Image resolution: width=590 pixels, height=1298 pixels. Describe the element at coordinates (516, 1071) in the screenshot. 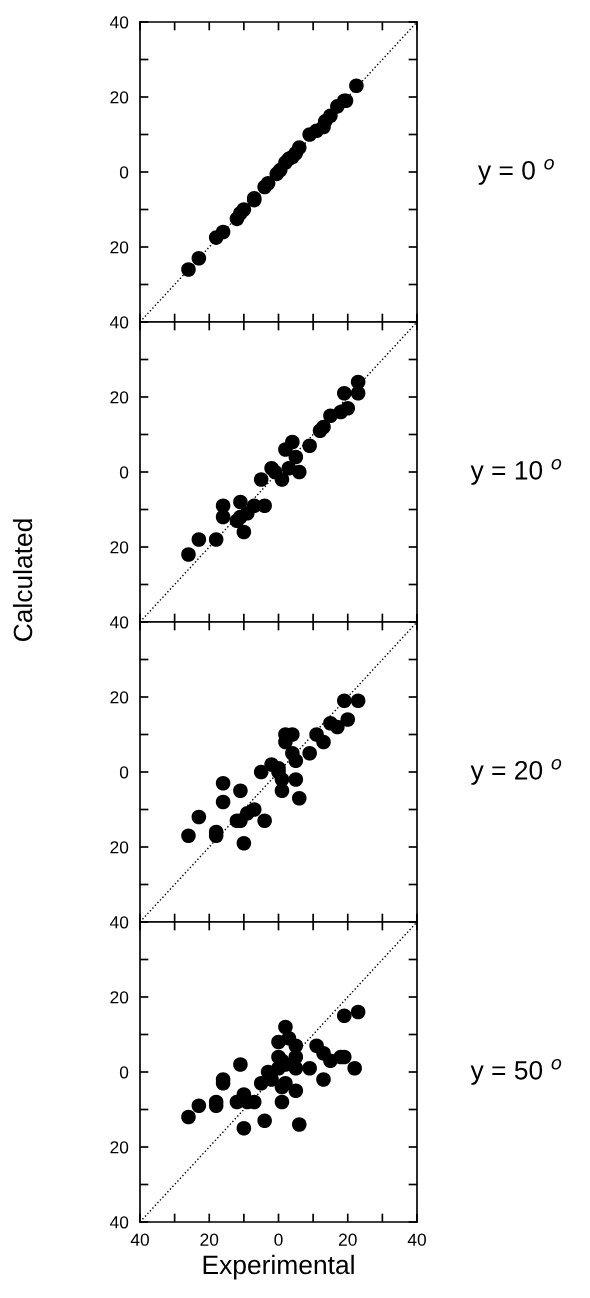

I see `text: y = 50 $^{o}$` at that location.